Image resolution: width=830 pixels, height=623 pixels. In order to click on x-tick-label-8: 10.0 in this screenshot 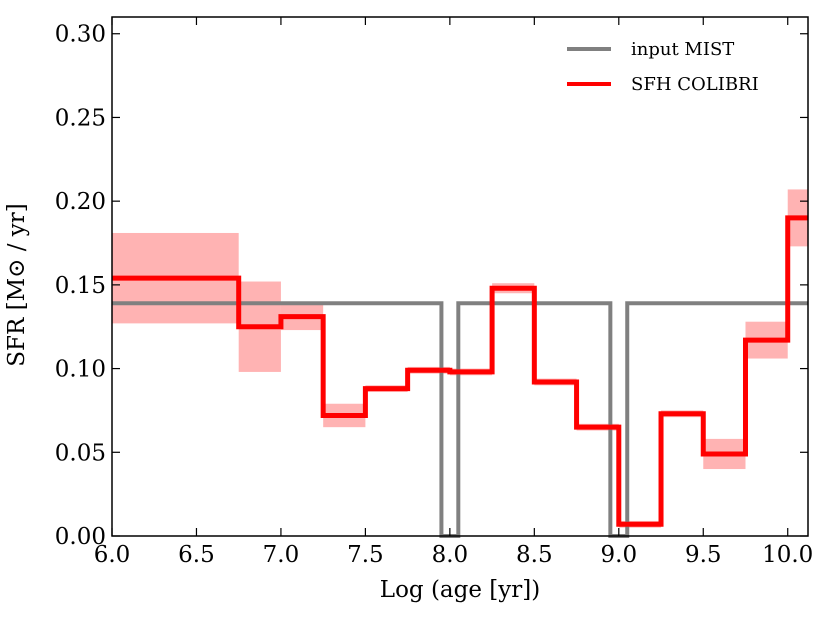, I will do `click(787, 555)`.